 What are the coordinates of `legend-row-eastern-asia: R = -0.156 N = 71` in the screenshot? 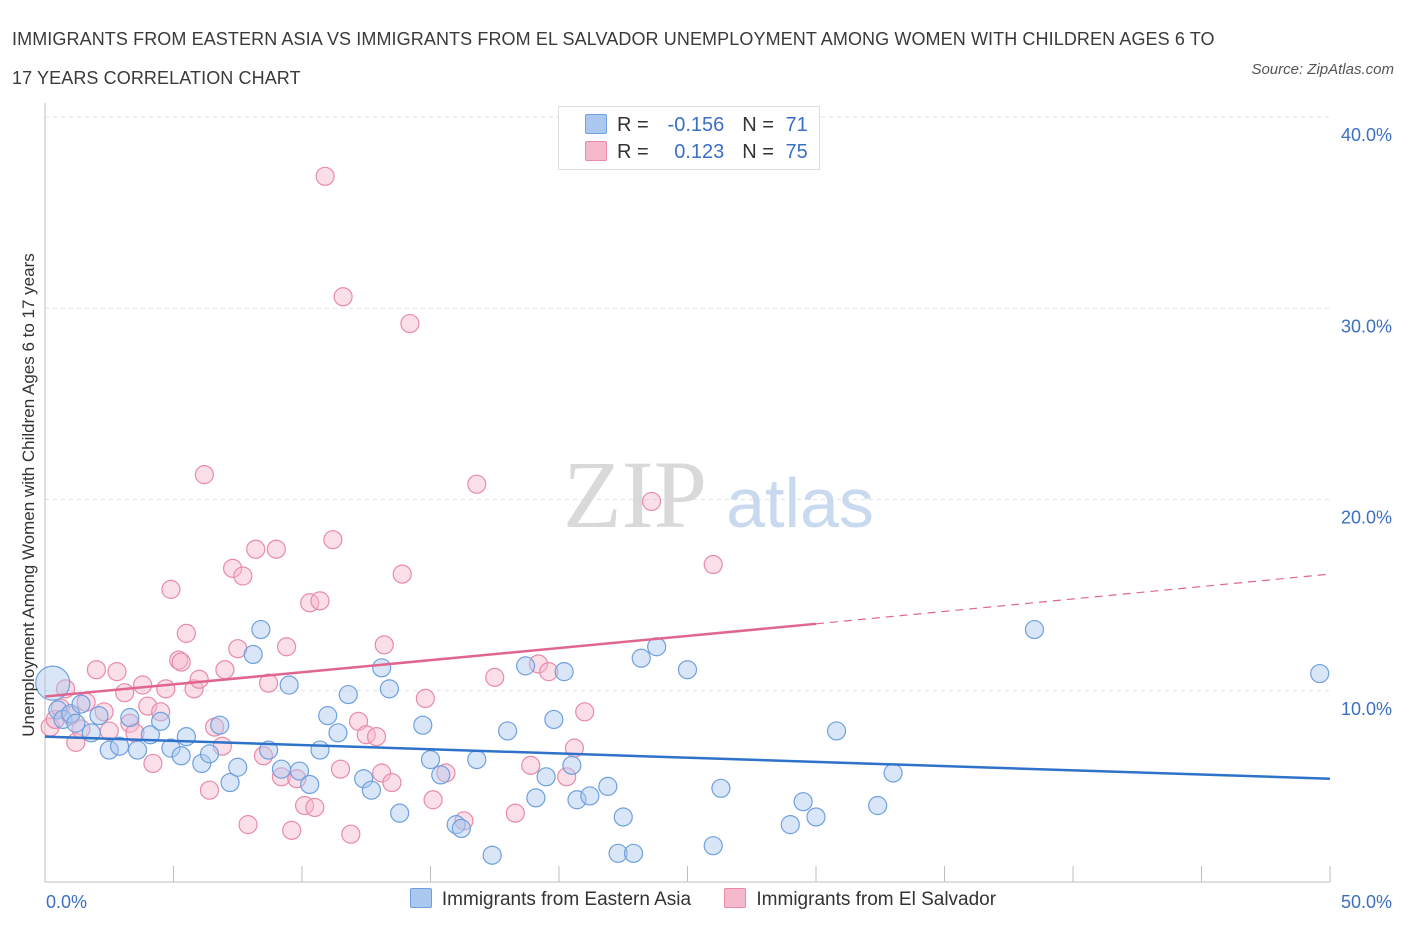 It's located at (696, 125).